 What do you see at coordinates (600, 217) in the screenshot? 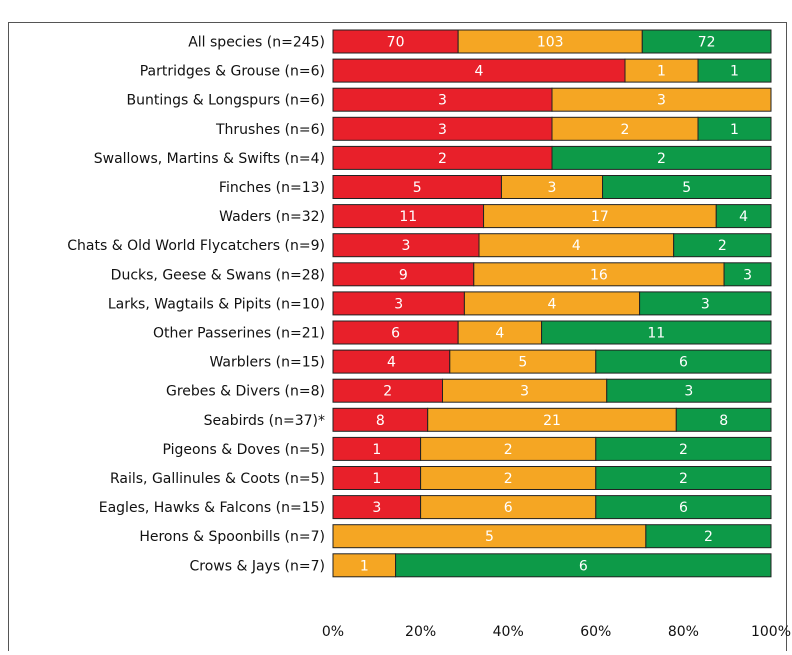
I see `data-label: 17` at bounding box center [600, 217].